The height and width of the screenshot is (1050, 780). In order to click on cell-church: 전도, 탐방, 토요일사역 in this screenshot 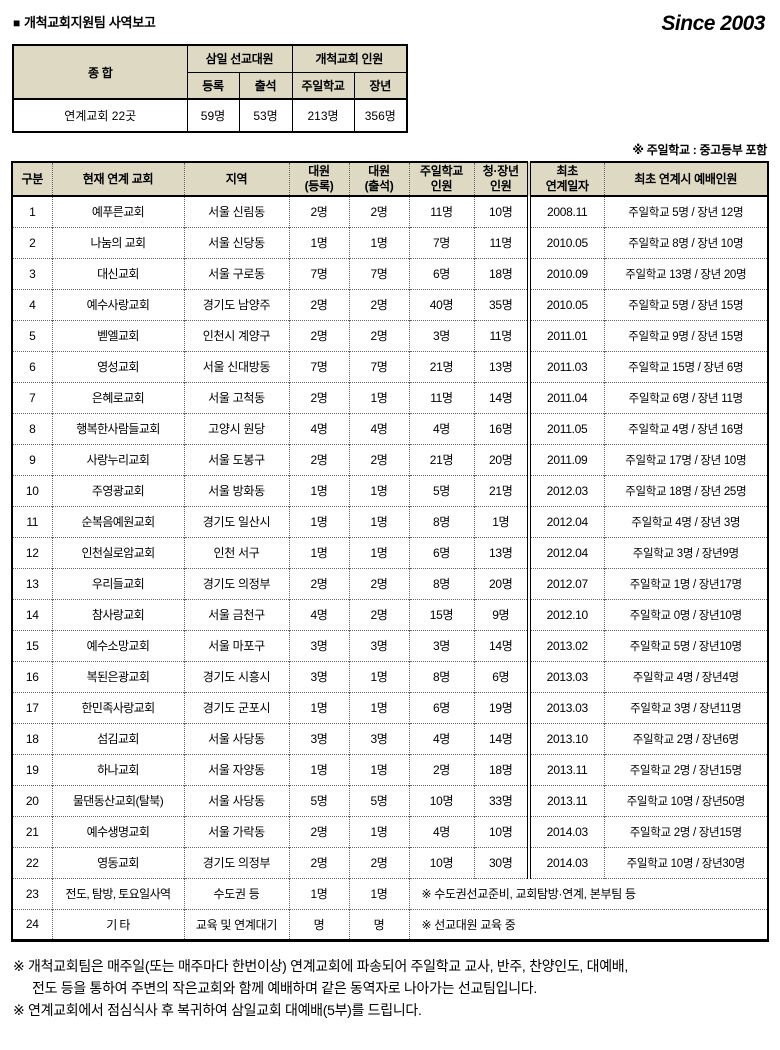, I will do `click(117, 893)`.